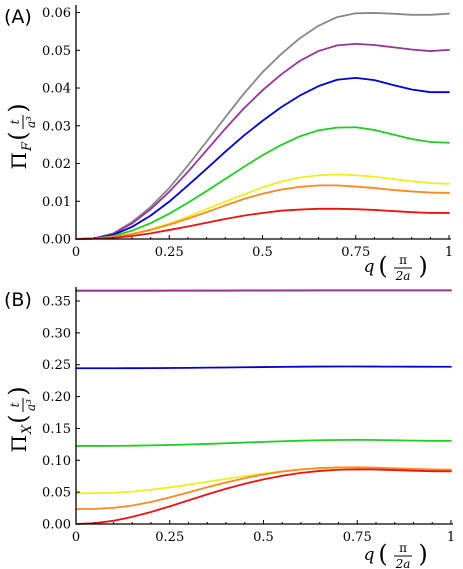 Image resolution: width=463 pixels, height=569 pixels. I want to click on svg-text: F, so click(27, 146).